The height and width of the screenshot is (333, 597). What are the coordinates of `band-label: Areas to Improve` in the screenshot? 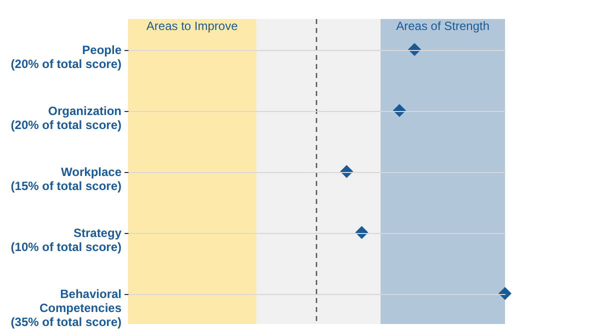 It's located at (192, 26).